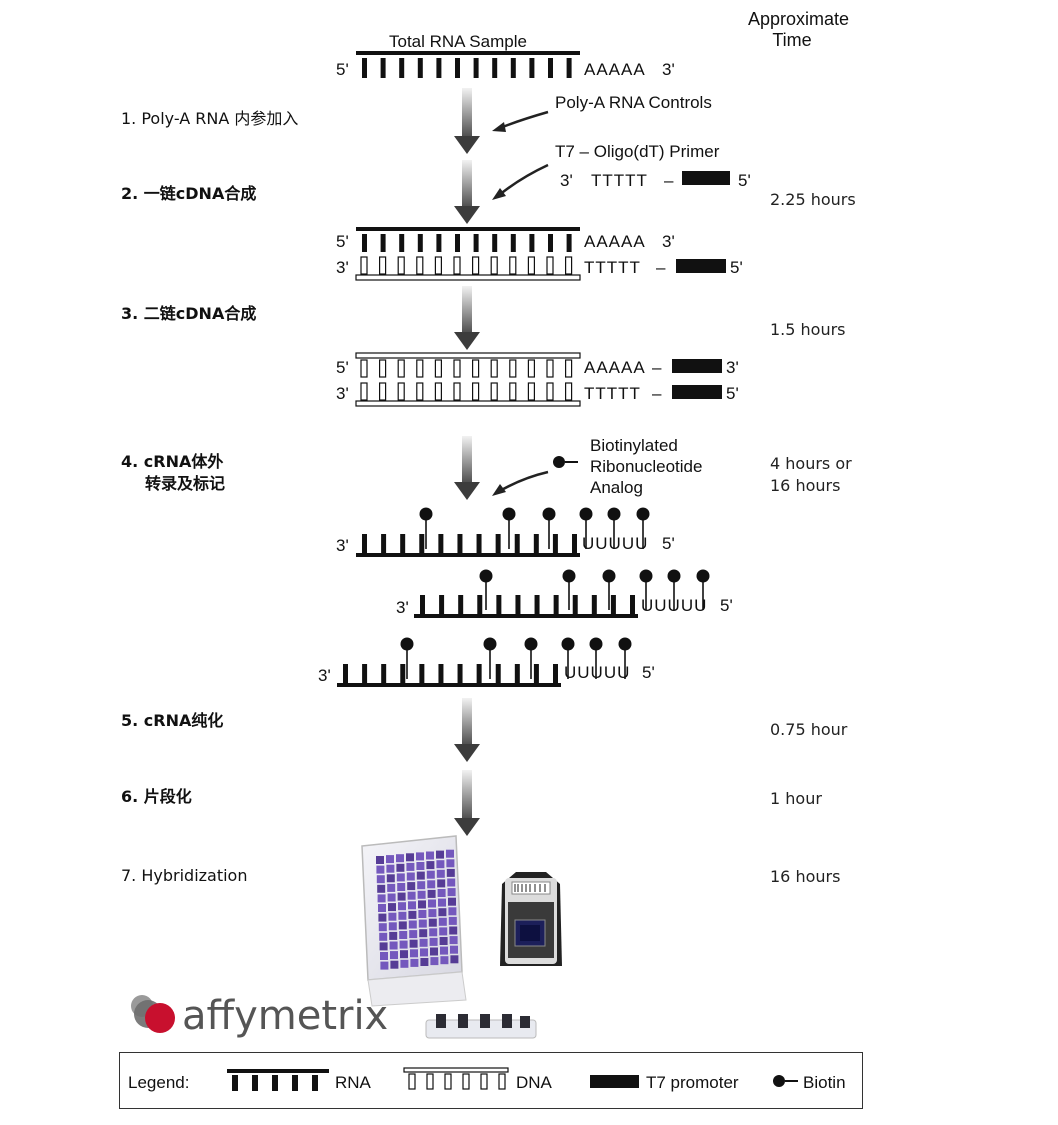  Describe the element at coordinates (467, 827) in the screenshot. I see `arrow-step6-head` at that location.